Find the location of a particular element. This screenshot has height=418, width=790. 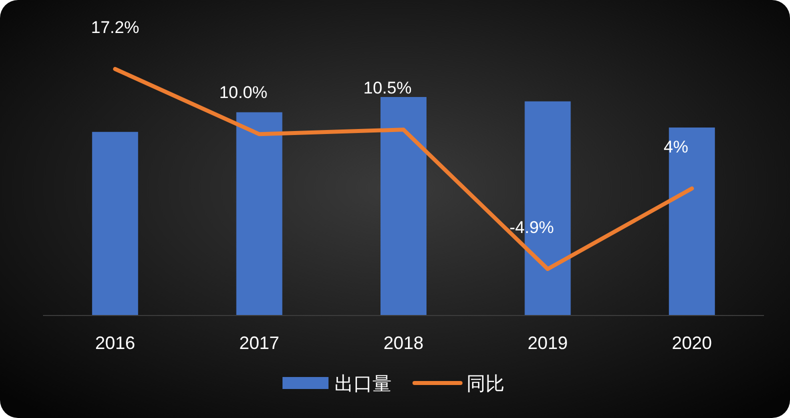

x-tick-label: 2019 is located at coordinates (548, 343).